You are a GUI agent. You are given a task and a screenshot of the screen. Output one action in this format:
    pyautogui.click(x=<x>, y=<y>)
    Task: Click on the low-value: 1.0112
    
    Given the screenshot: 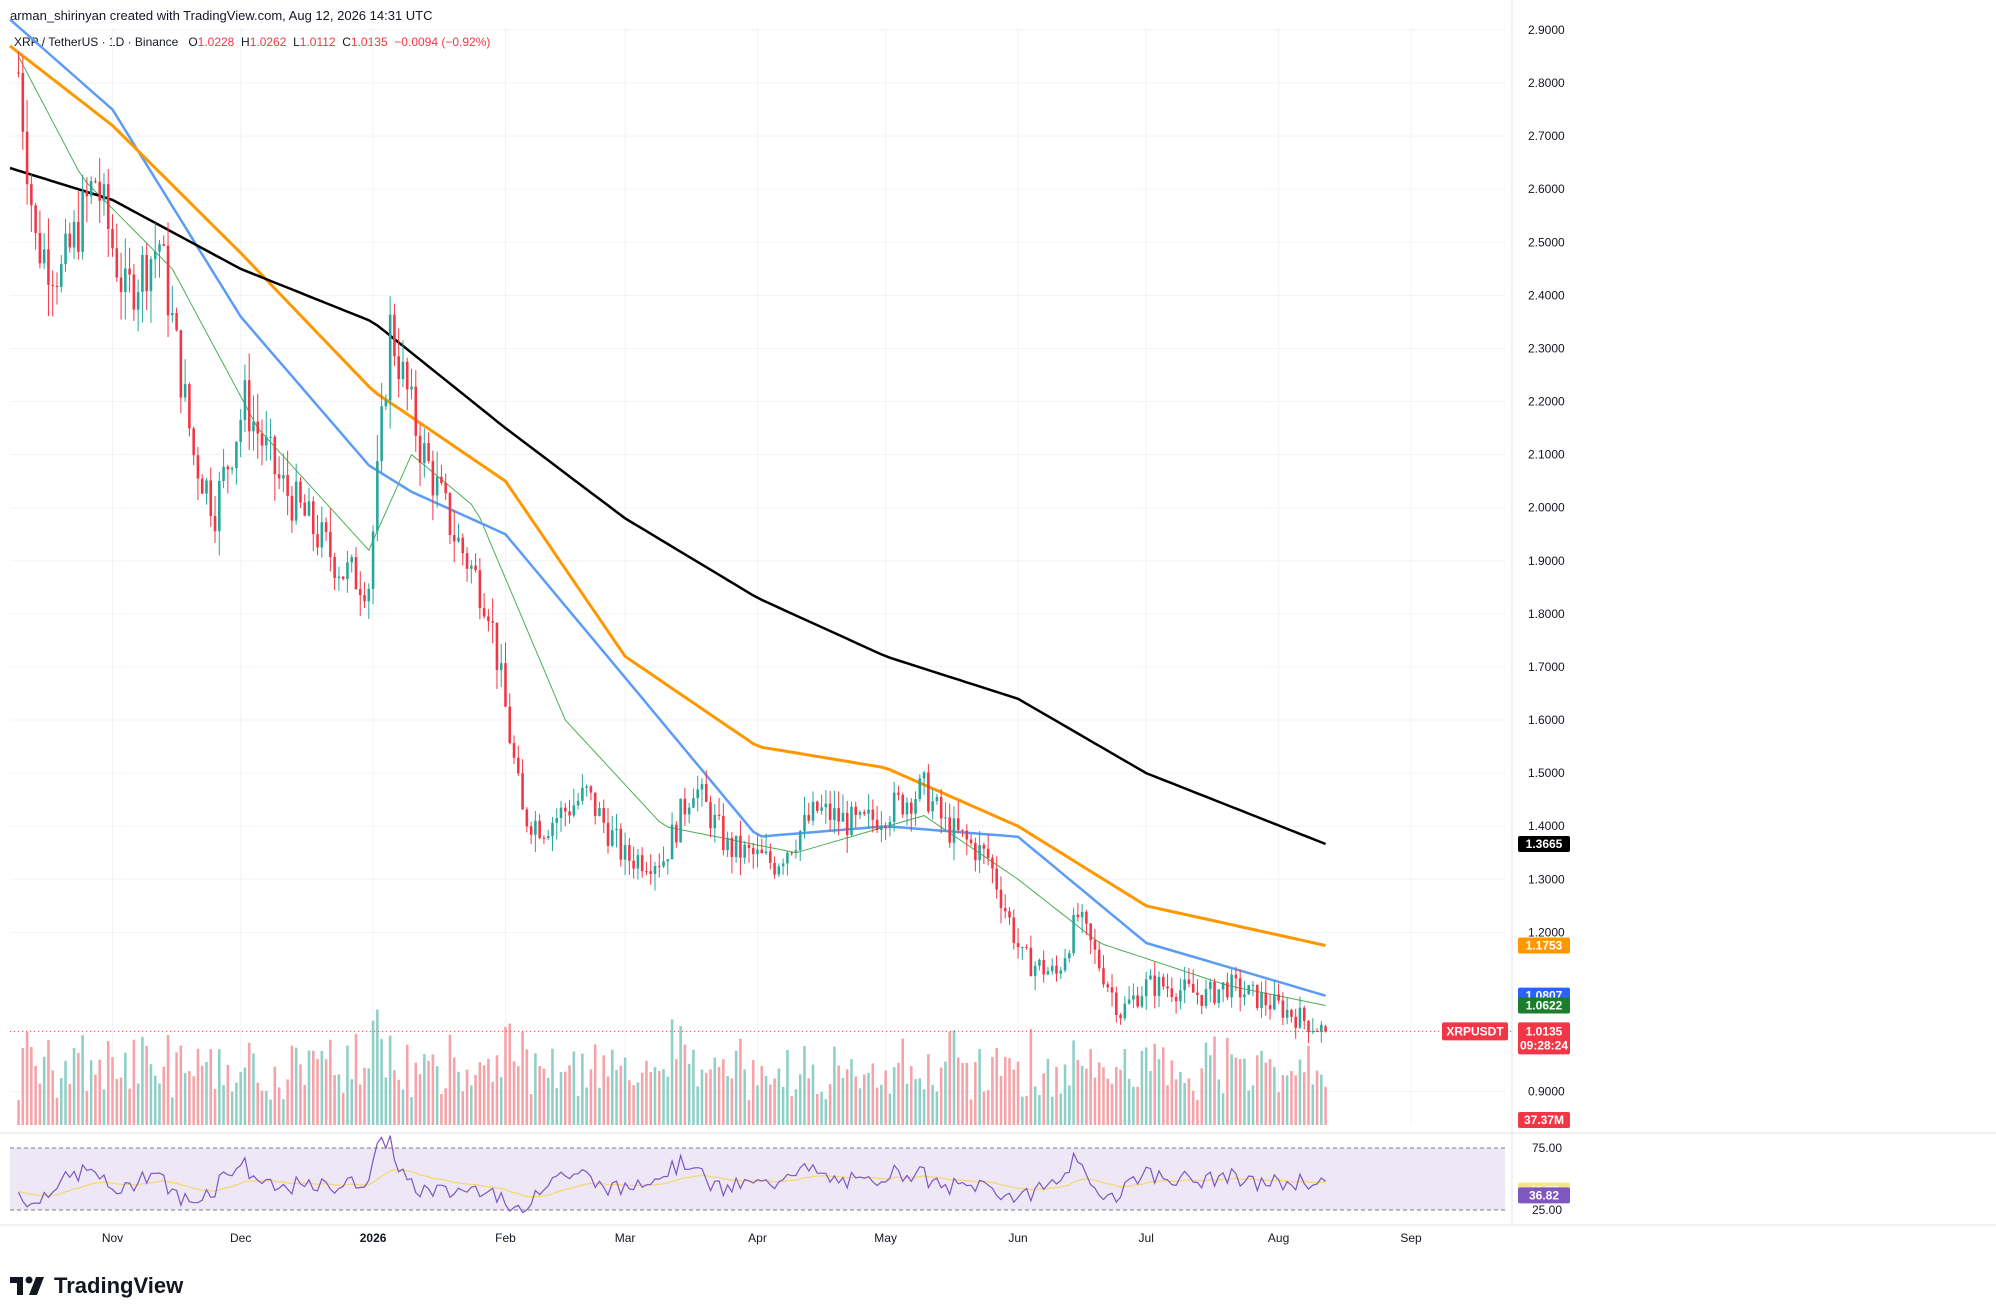 What is the action you would take?
    pyautogui.click(x=317, y=42)
    